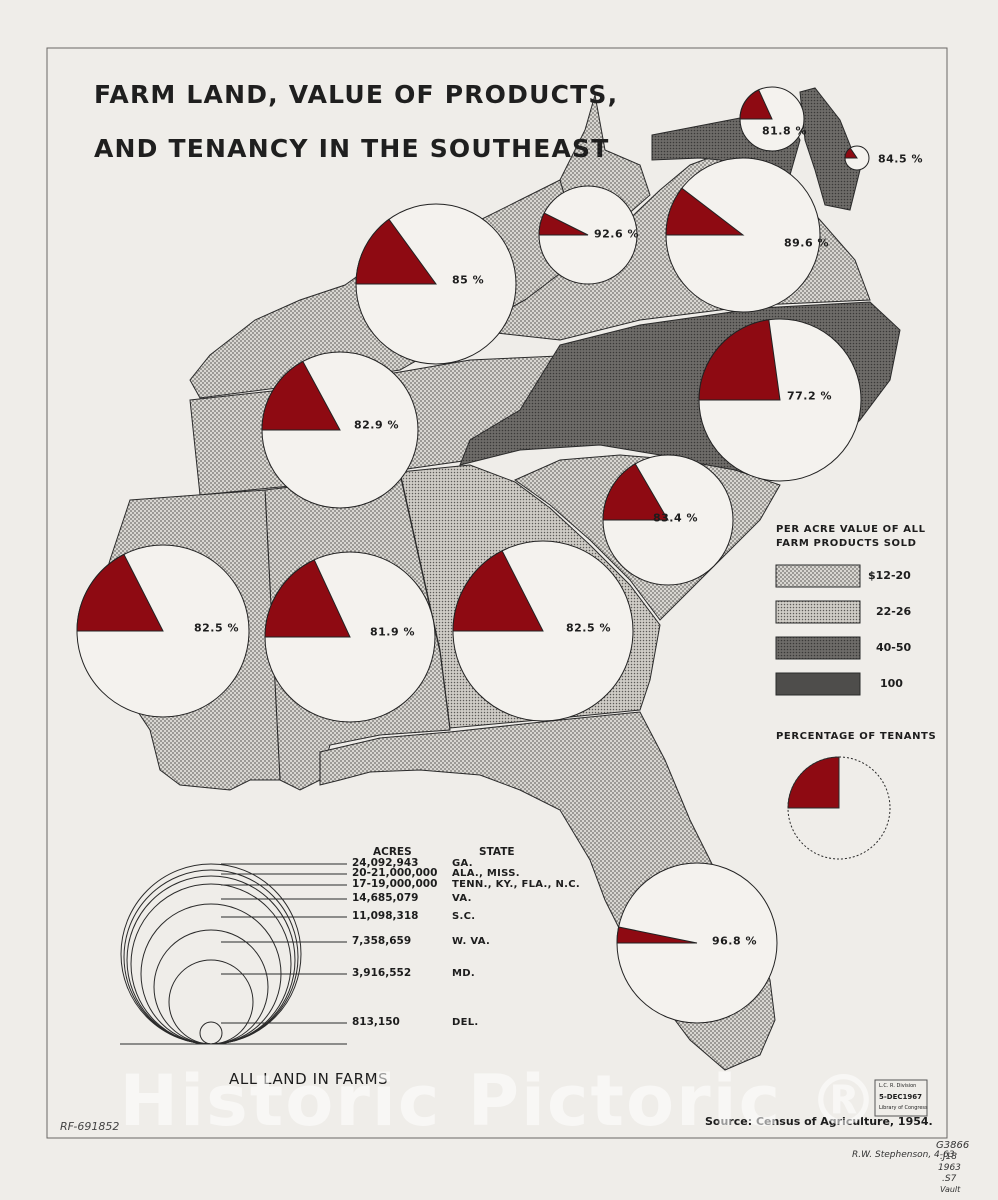 This screenshot has height=1200, width=998. What do you see at coordinates (385, 898) in the screenshot?
I see `acres-value: 14,685,079` at bounding box center [385, 898].